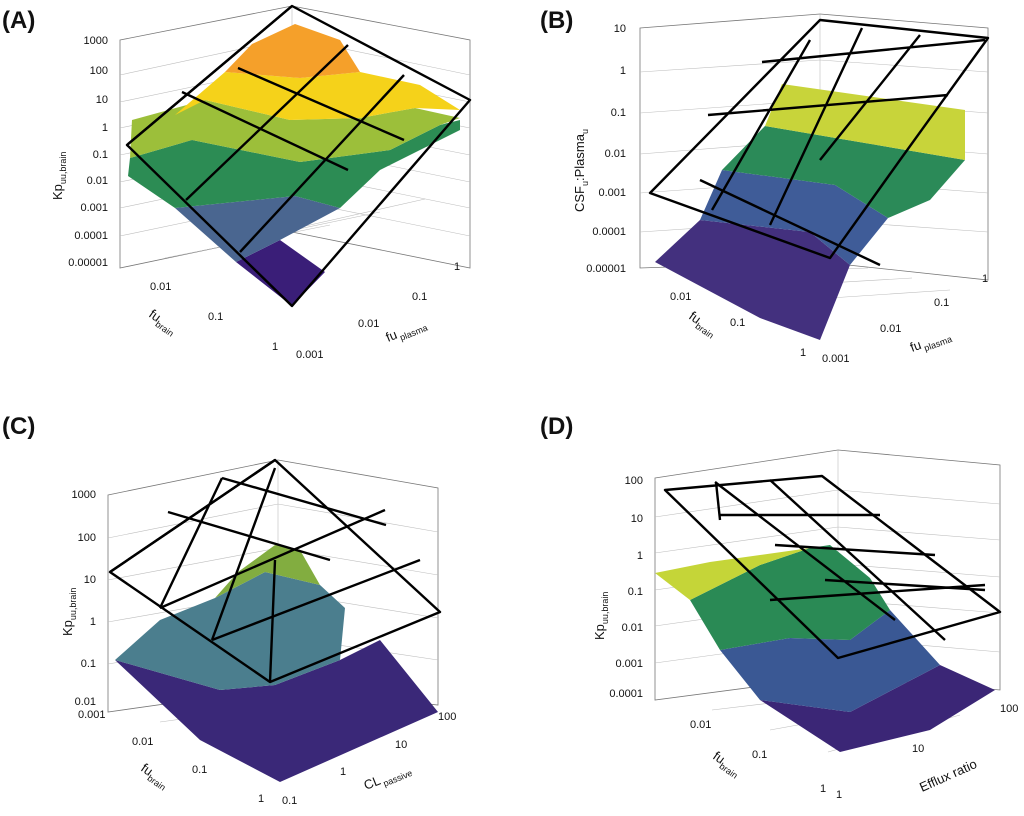  What do you see at coordinates (171, 757) in the screenshot?
I see `x-axis: 0.001 0.01 0.1 1 fubrain` at bounding box center [171, 757].